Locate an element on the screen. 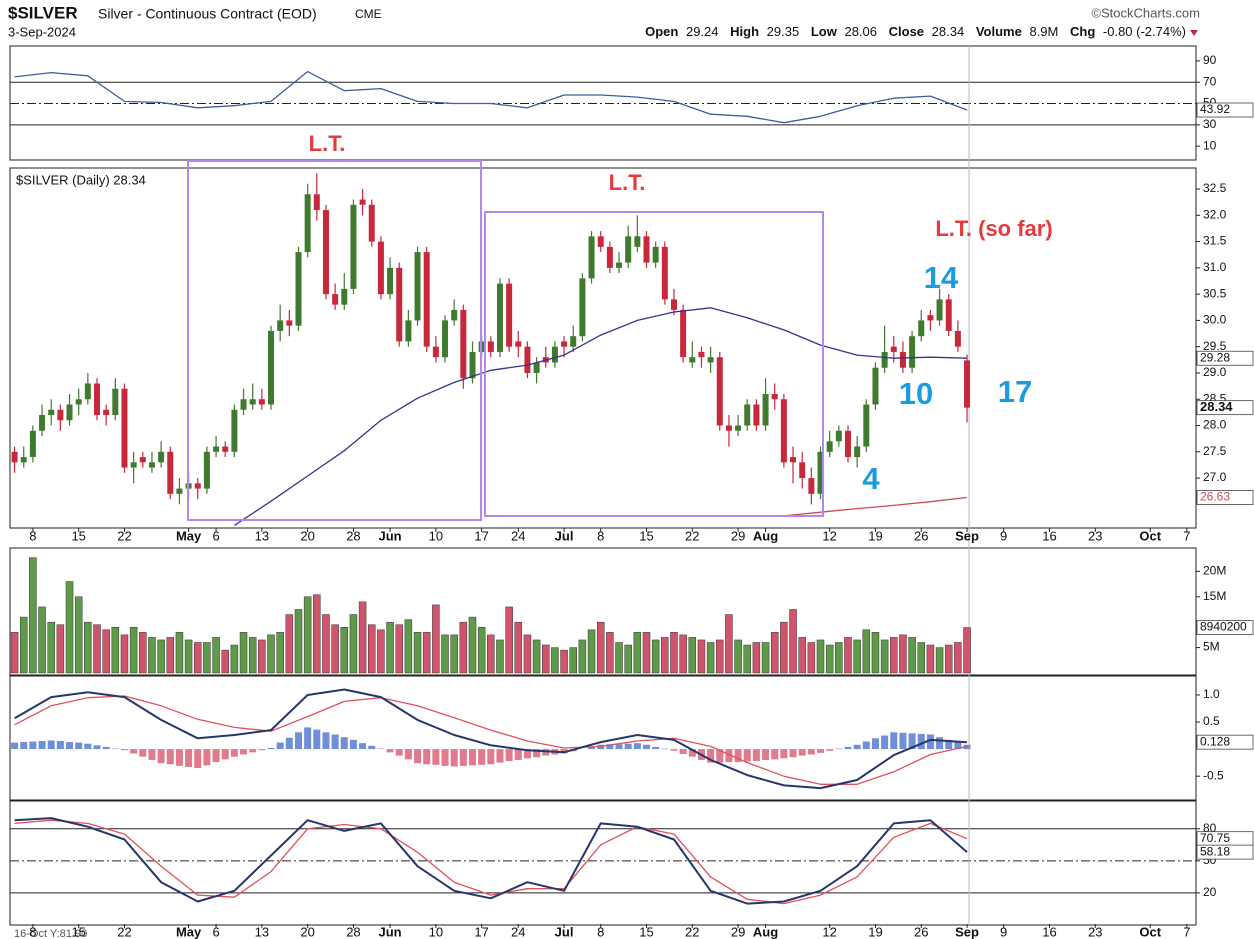  value-label: 8940200 is located at coordinates (1223, 627).